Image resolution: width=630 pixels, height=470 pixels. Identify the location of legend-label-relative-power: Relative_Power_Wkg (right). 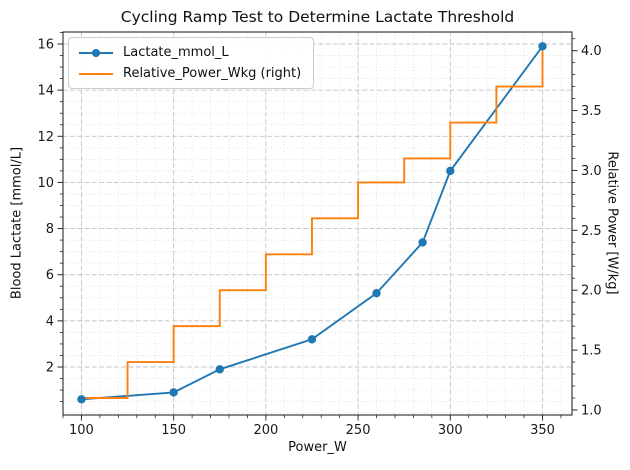
(212, 73).